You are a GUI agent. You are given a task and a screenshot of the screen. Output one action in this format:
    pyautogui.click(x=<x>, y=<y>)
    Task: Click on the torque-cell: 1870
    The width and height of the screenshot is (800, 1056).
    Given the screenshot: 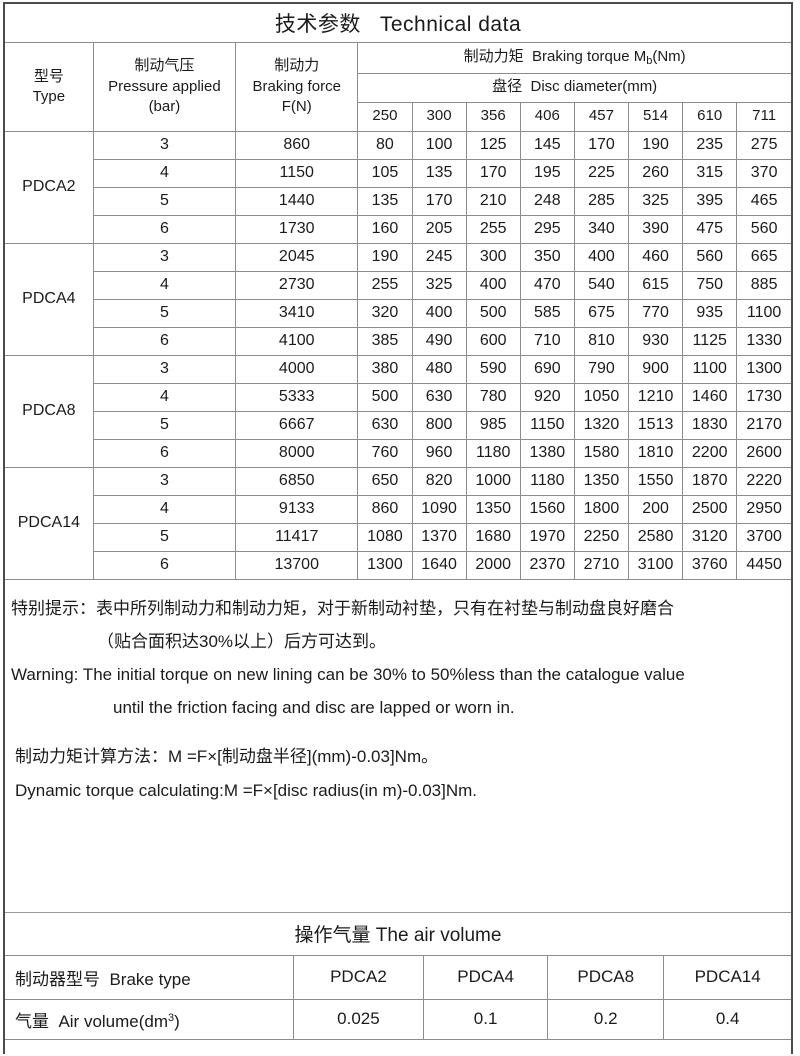 What is the action you would take?
    pyautogui.click(x=710, y=481)
    